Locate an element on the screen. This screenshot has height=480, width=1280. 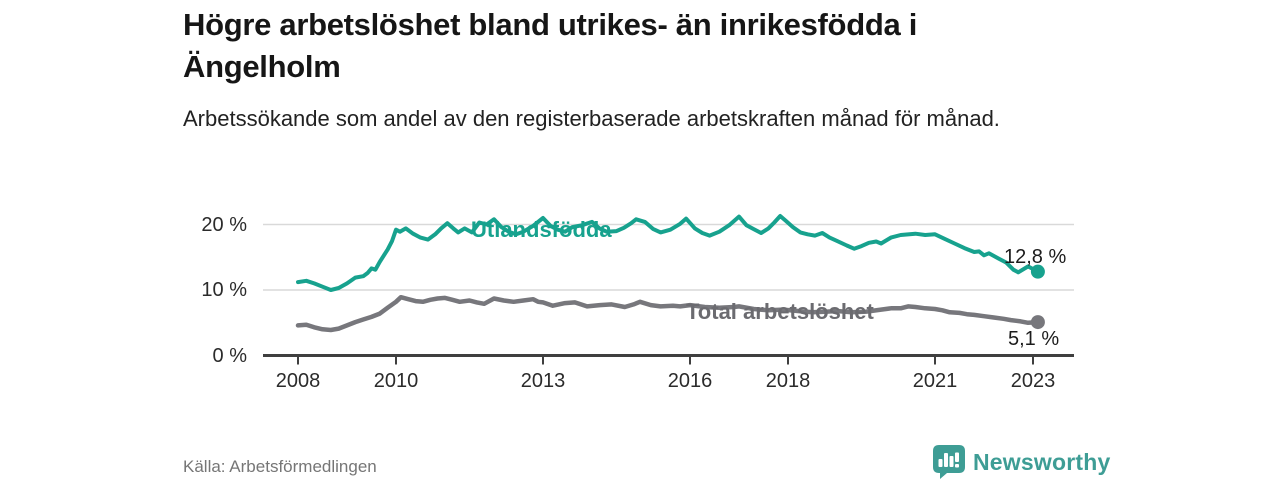
source-note: Källa: Arbetsförmedlingen is located at coordinates (280, 466).